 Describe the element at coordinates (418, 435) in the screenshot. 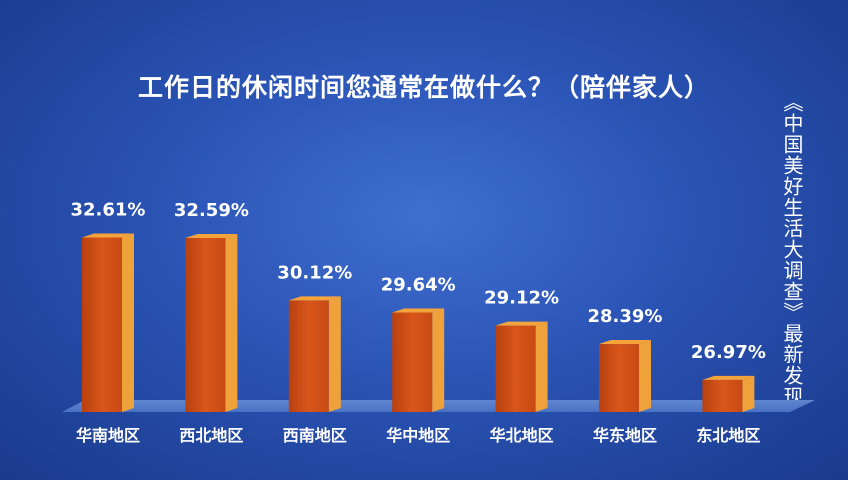

I see `category-label: 华中地区` at that location.